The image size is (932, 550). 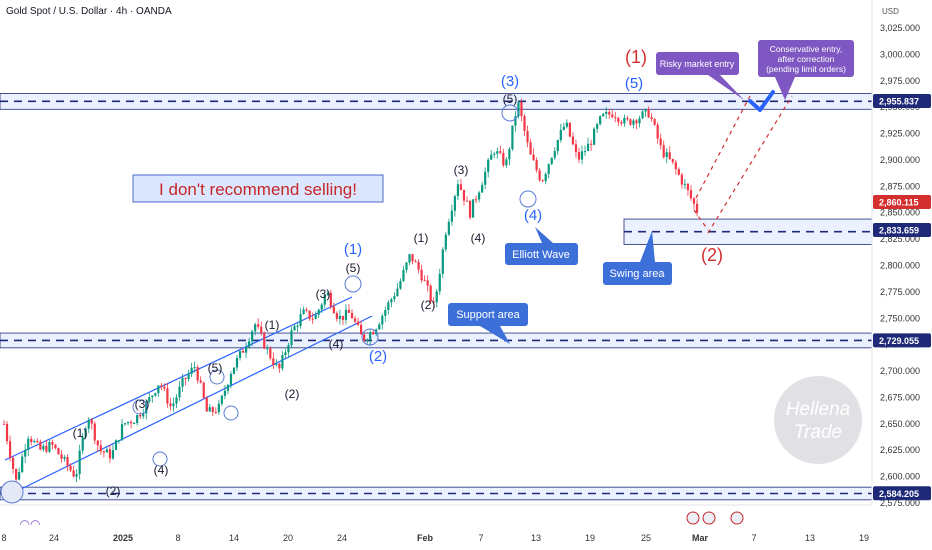 What do you see at coordinates (753, 538) in the screenshot?
I see `time-tick-label: 7` at bounding box center [753, 538].